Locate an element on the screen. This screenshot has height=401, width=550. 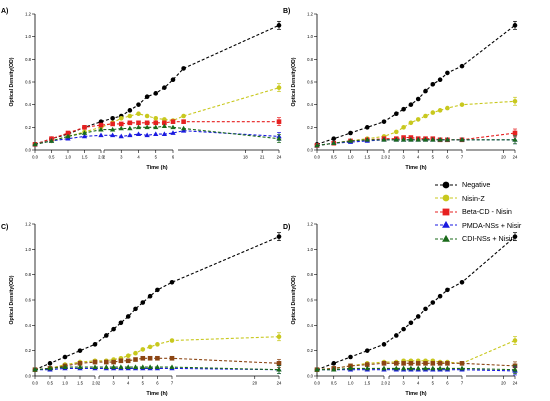
y-tick-label: 1.0 is located at coordinates (28, 249).